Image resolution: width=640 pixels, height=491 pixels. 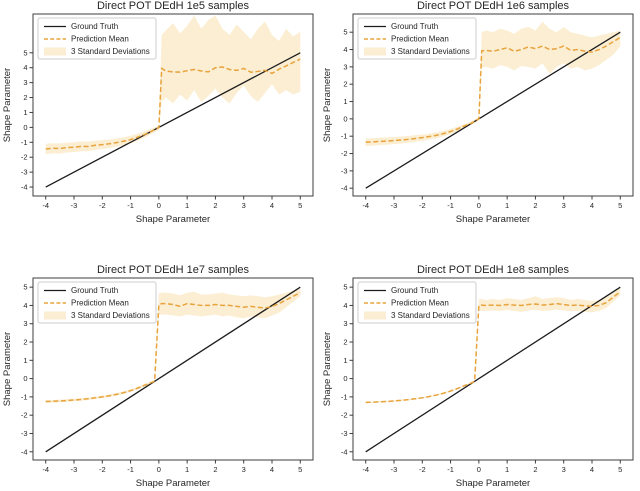 I want to click on x-axis: -4 -3 -2 -1 0 1 2 3 4 5, so click(x=172, y=467).